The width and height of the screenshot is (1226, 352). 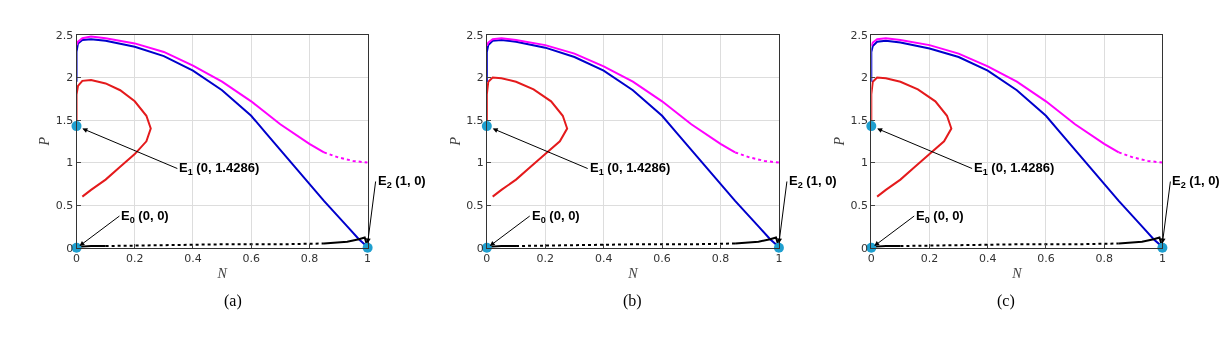 What do you see at coordinates (1006, 301) in the screenshot?
I see `text: (c)` at bounding box center [1006, 301].